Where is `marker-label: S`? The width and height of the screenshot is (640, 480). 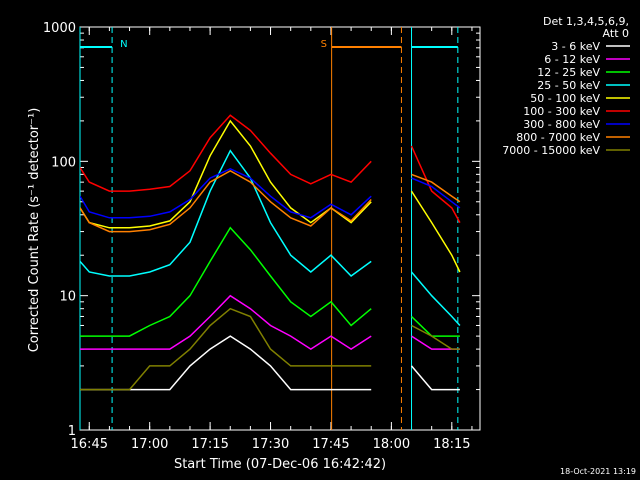
marker-label: S is located at coordinates (324, 44).